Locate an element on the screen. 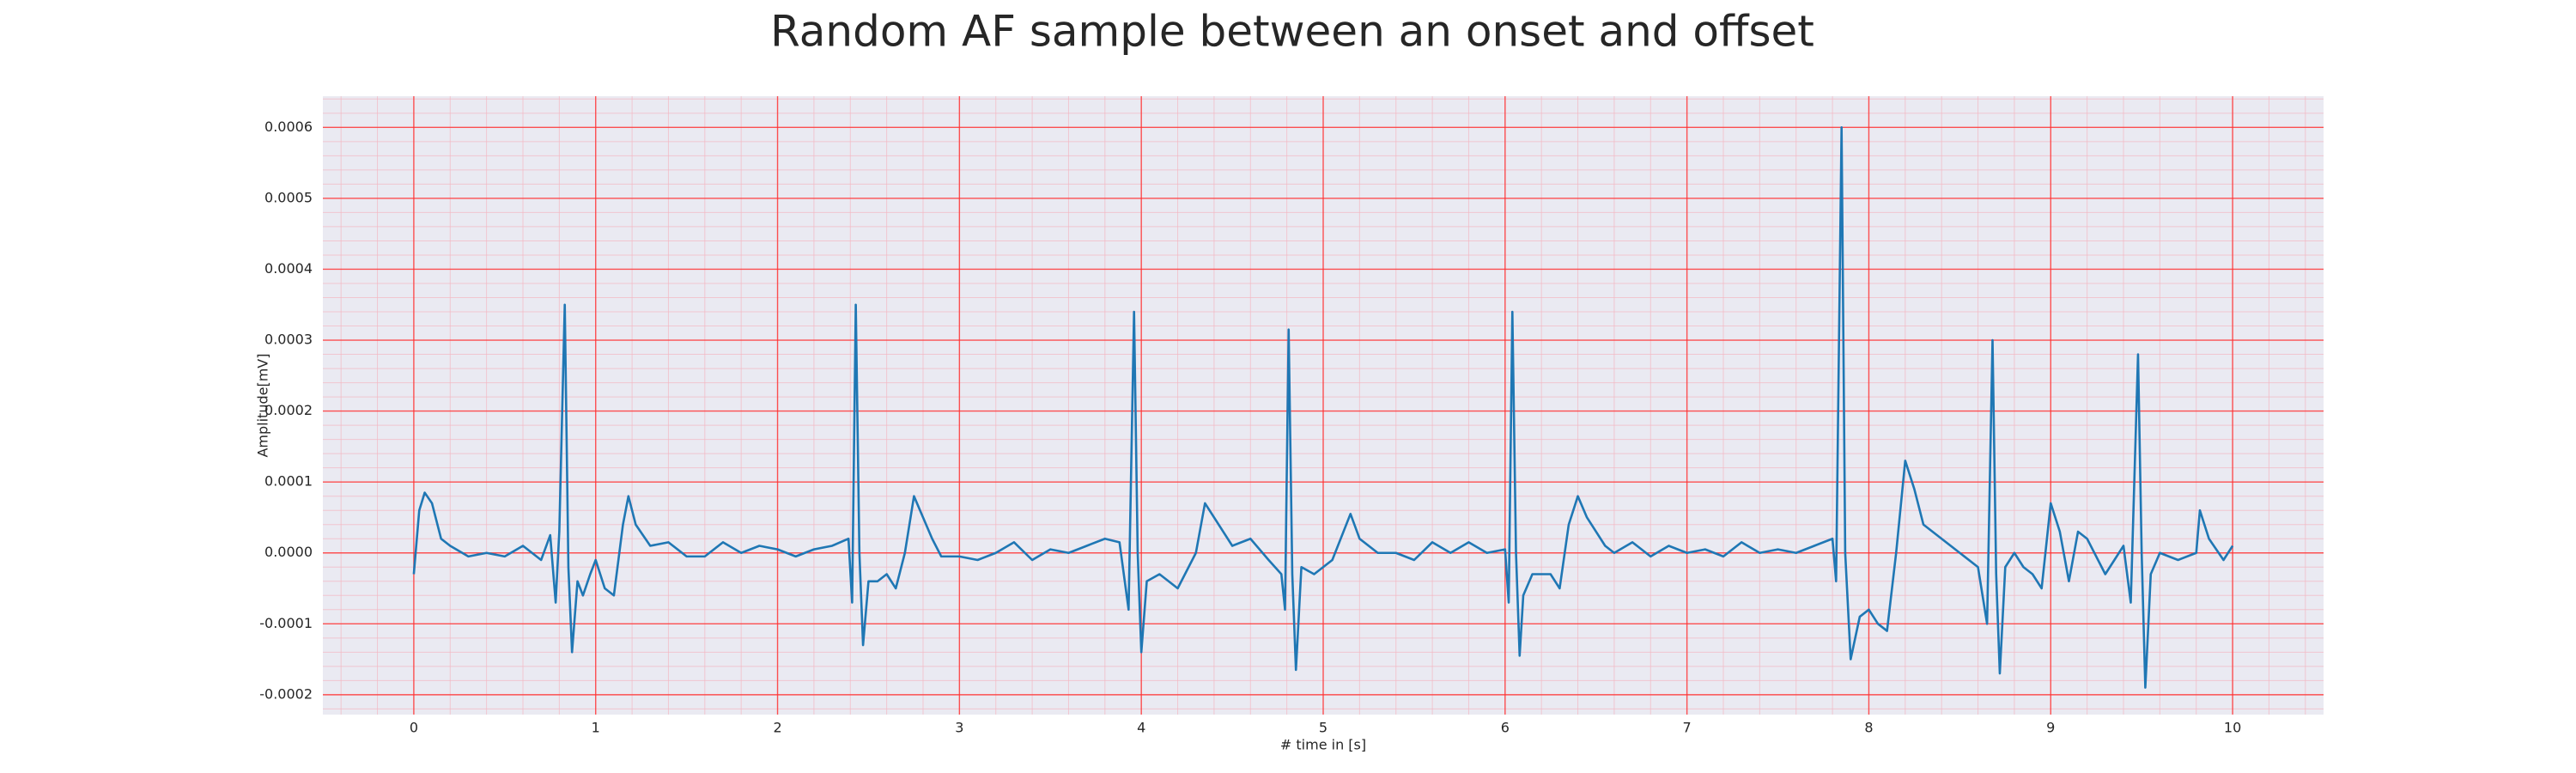 The width and height of the screenshot is (2576, 773). y-tick-label: 0.0000 is located at coordinates (289, 552).